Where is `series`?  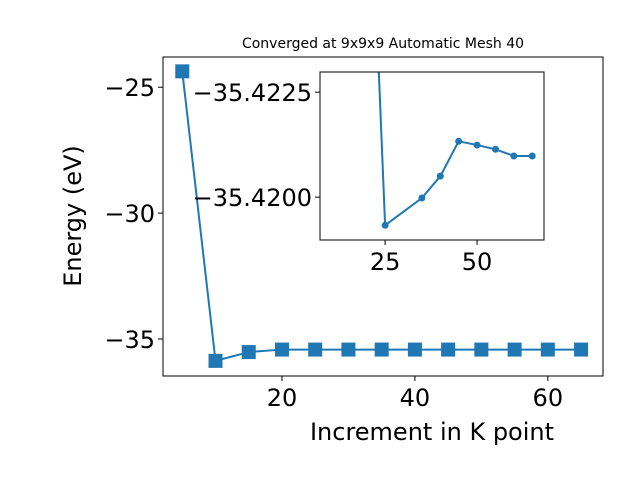
series is located at coordinates (456, 150).